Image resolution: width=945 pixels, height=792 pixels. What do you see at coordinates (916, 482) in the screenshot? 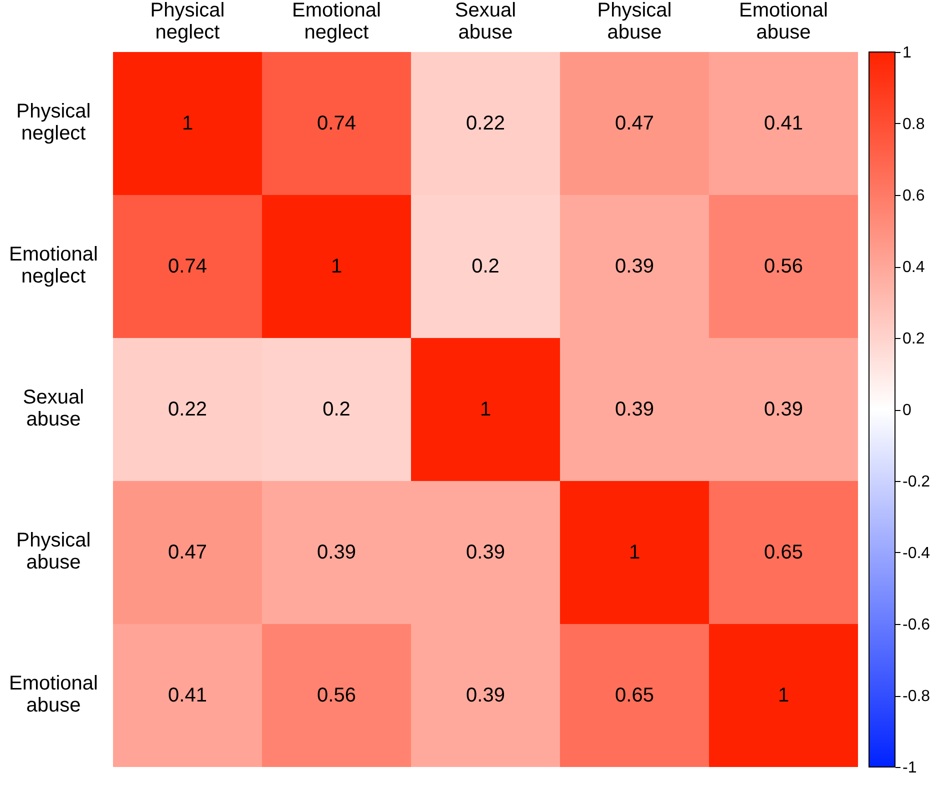
I see `color-bar-label: -0.2` at bounding box center [916, 482].